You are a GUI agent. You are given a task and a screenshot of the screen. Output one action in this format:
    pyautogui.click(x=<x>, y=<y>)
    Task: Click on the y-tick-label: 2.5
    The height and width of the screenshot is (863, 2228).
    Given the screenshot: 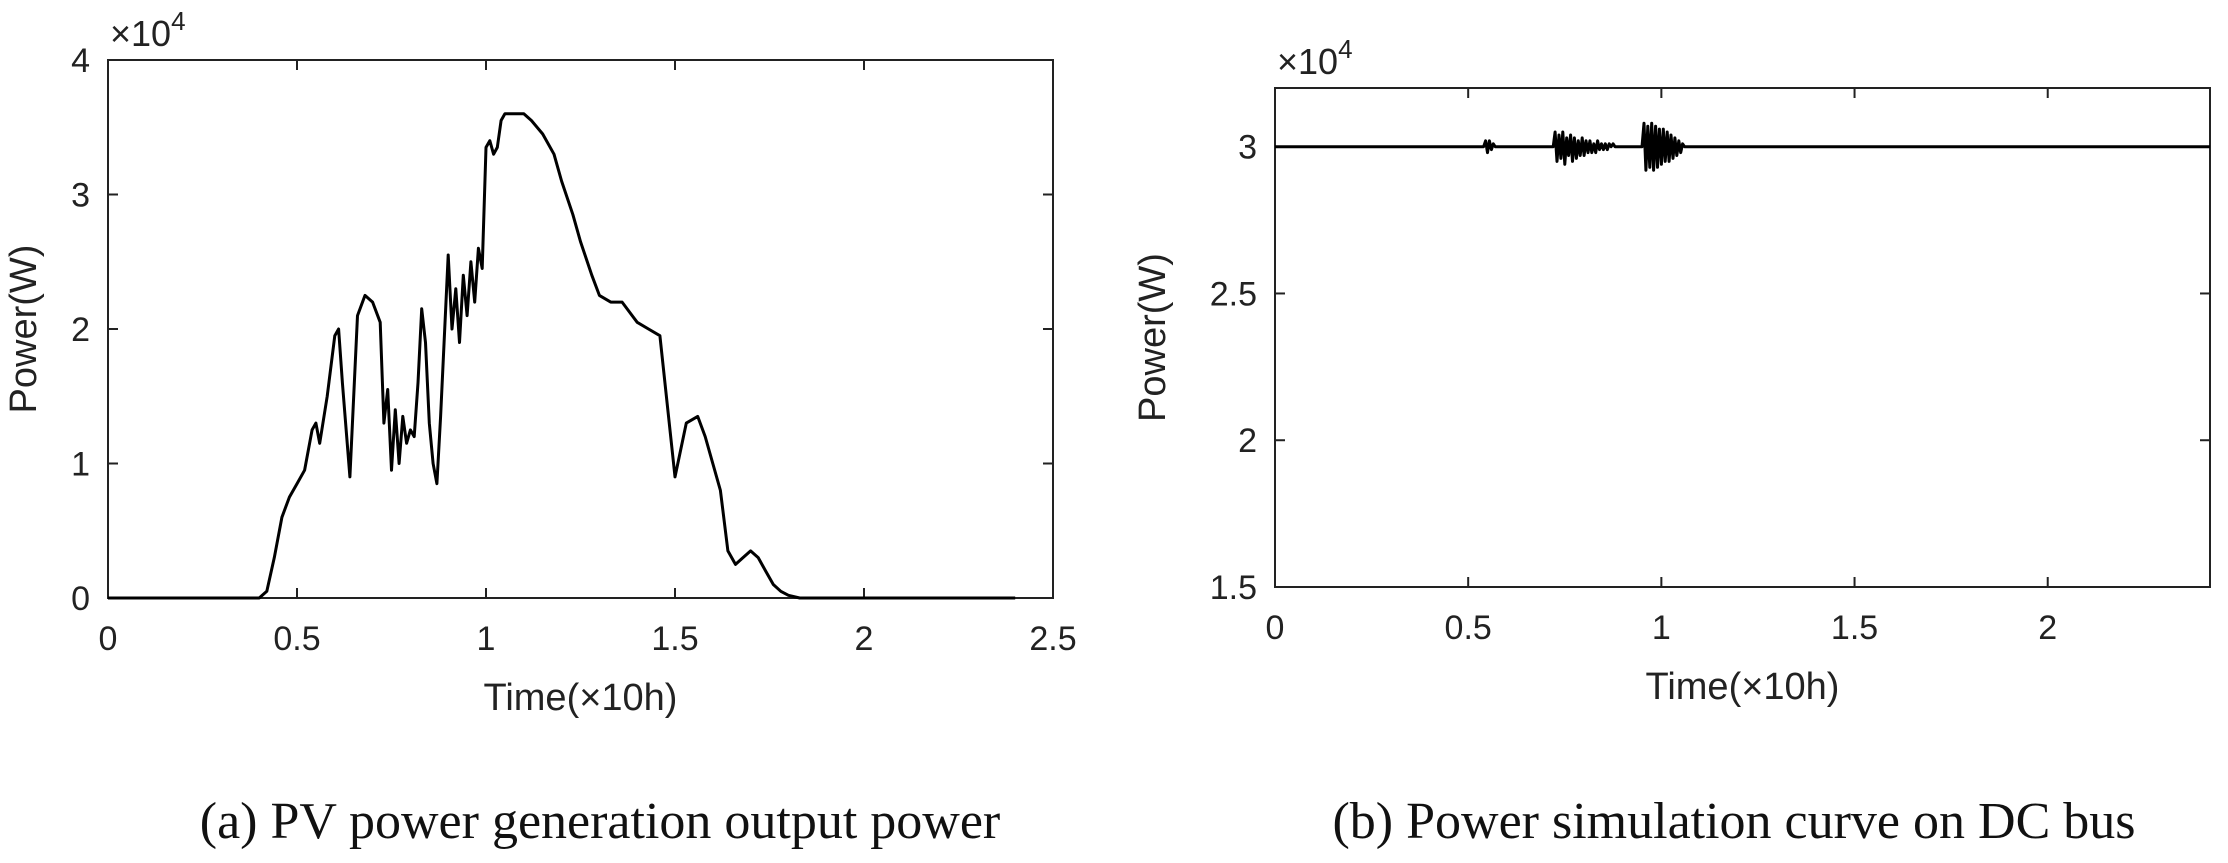 What is the action you would take?
    pyautogui.click(x=1233, y=294)
    